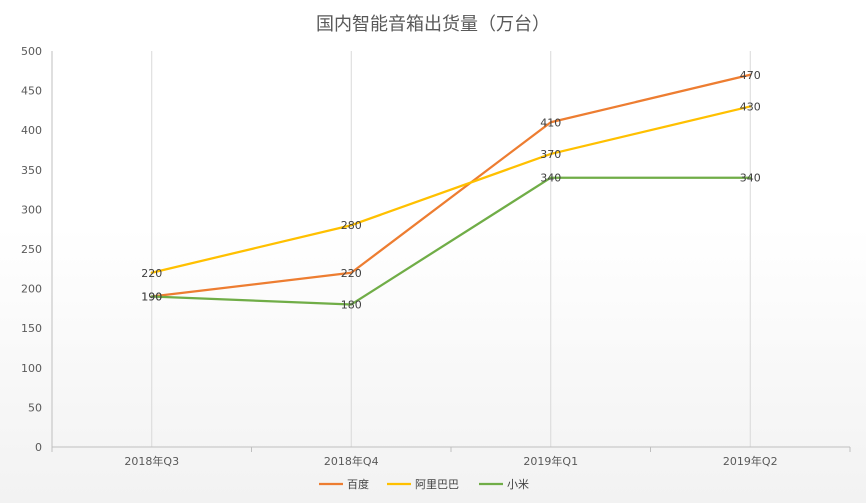 The image size is (866, 503). I want to click on x-tick-label-0: 2018年Q3, so click(151, 461).